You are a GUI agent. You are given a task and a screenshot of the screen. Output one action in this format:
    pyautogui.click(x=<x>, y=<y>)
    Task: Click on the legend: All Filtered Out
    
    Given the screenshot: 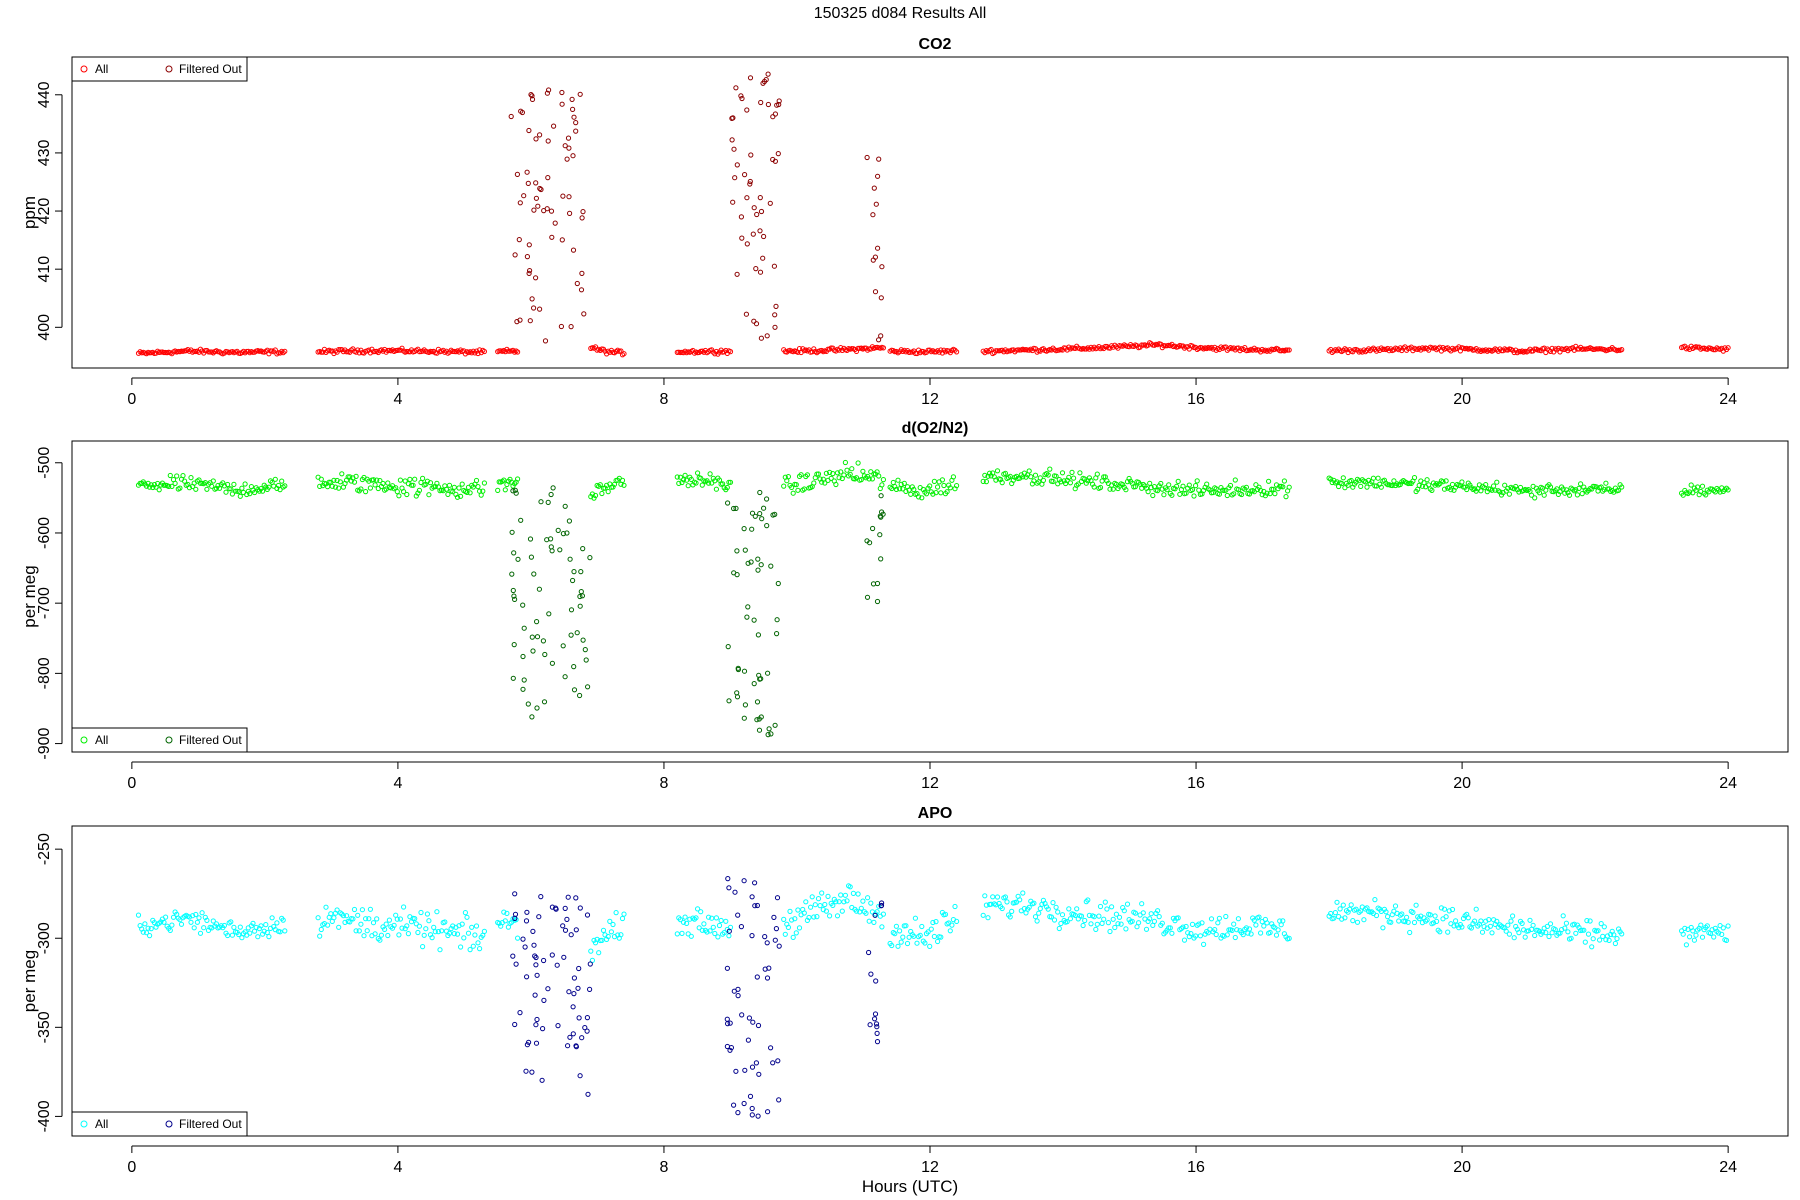 What is the action you would take?
    pyautogui.click(x=159, y=1124)
    